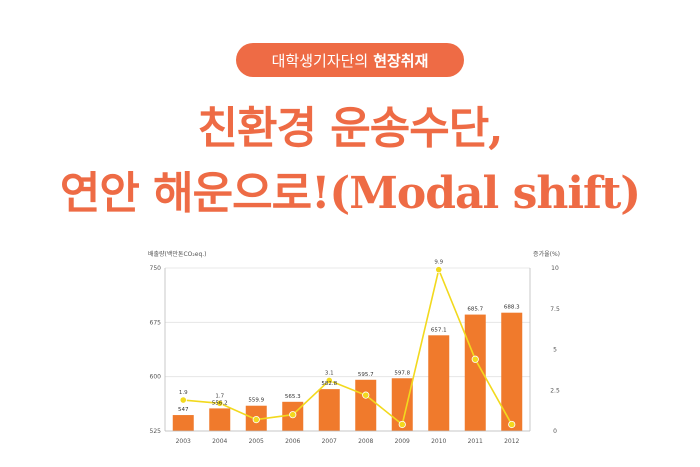 The image size is (700, 467). What do you see at coordinates (555, 268) in the screenshot?
I see `y-tick-label-right: 10` at bounding box center [555, 268].